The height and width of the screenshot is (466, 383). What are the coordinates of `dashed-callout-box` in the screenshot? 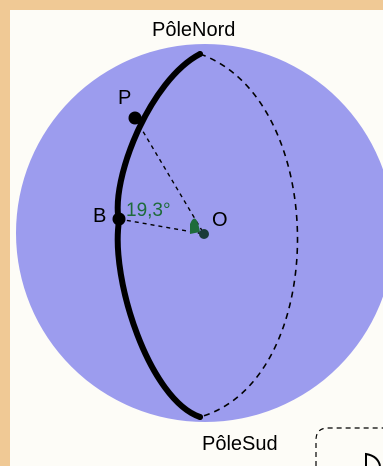 It's located at (349, 446).